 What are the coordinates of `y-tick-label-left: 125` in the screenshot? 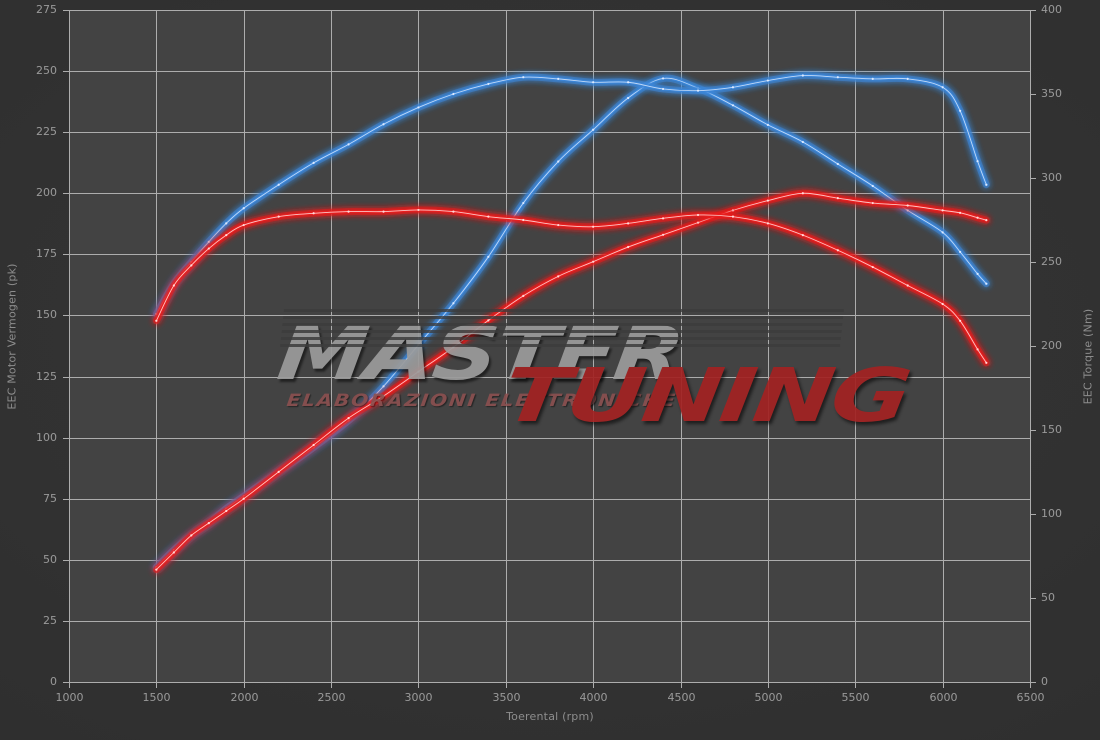 It's located at (46, 376).